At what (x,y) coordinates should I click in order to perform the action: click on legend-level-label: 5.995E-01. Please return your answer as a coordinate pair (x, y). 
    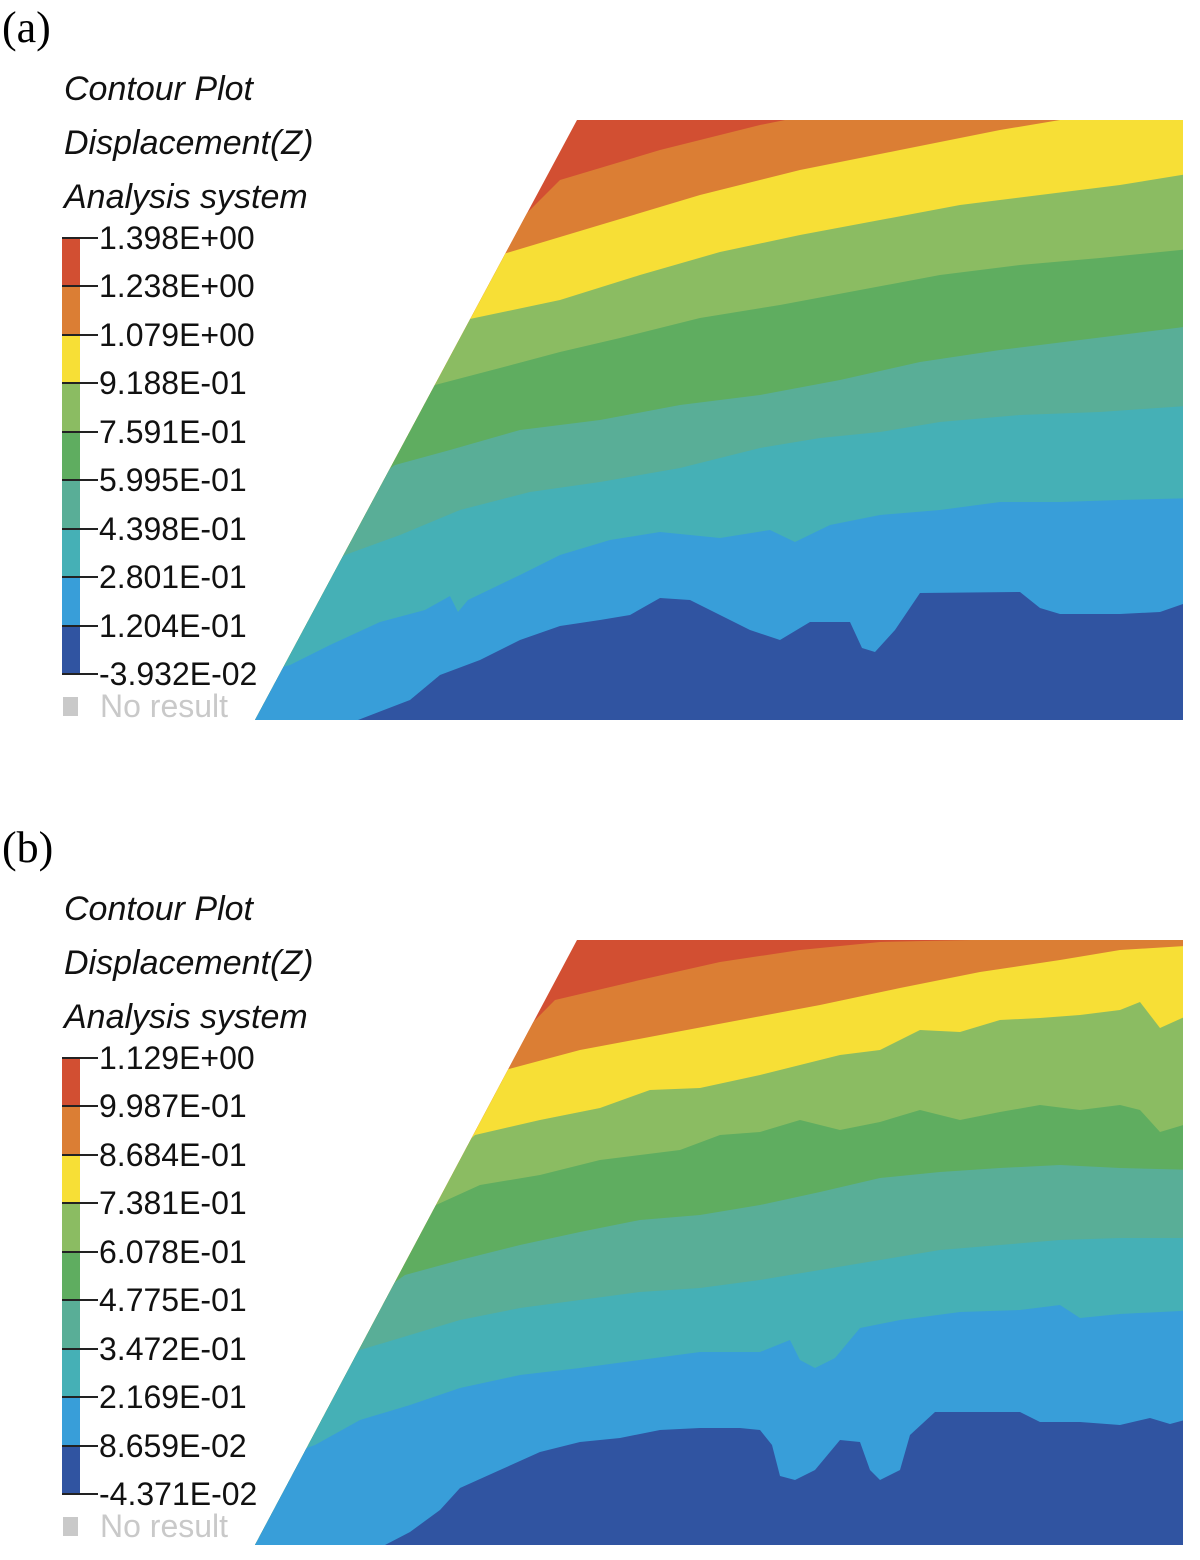
    Looking at the image, I should click on (173, 480).